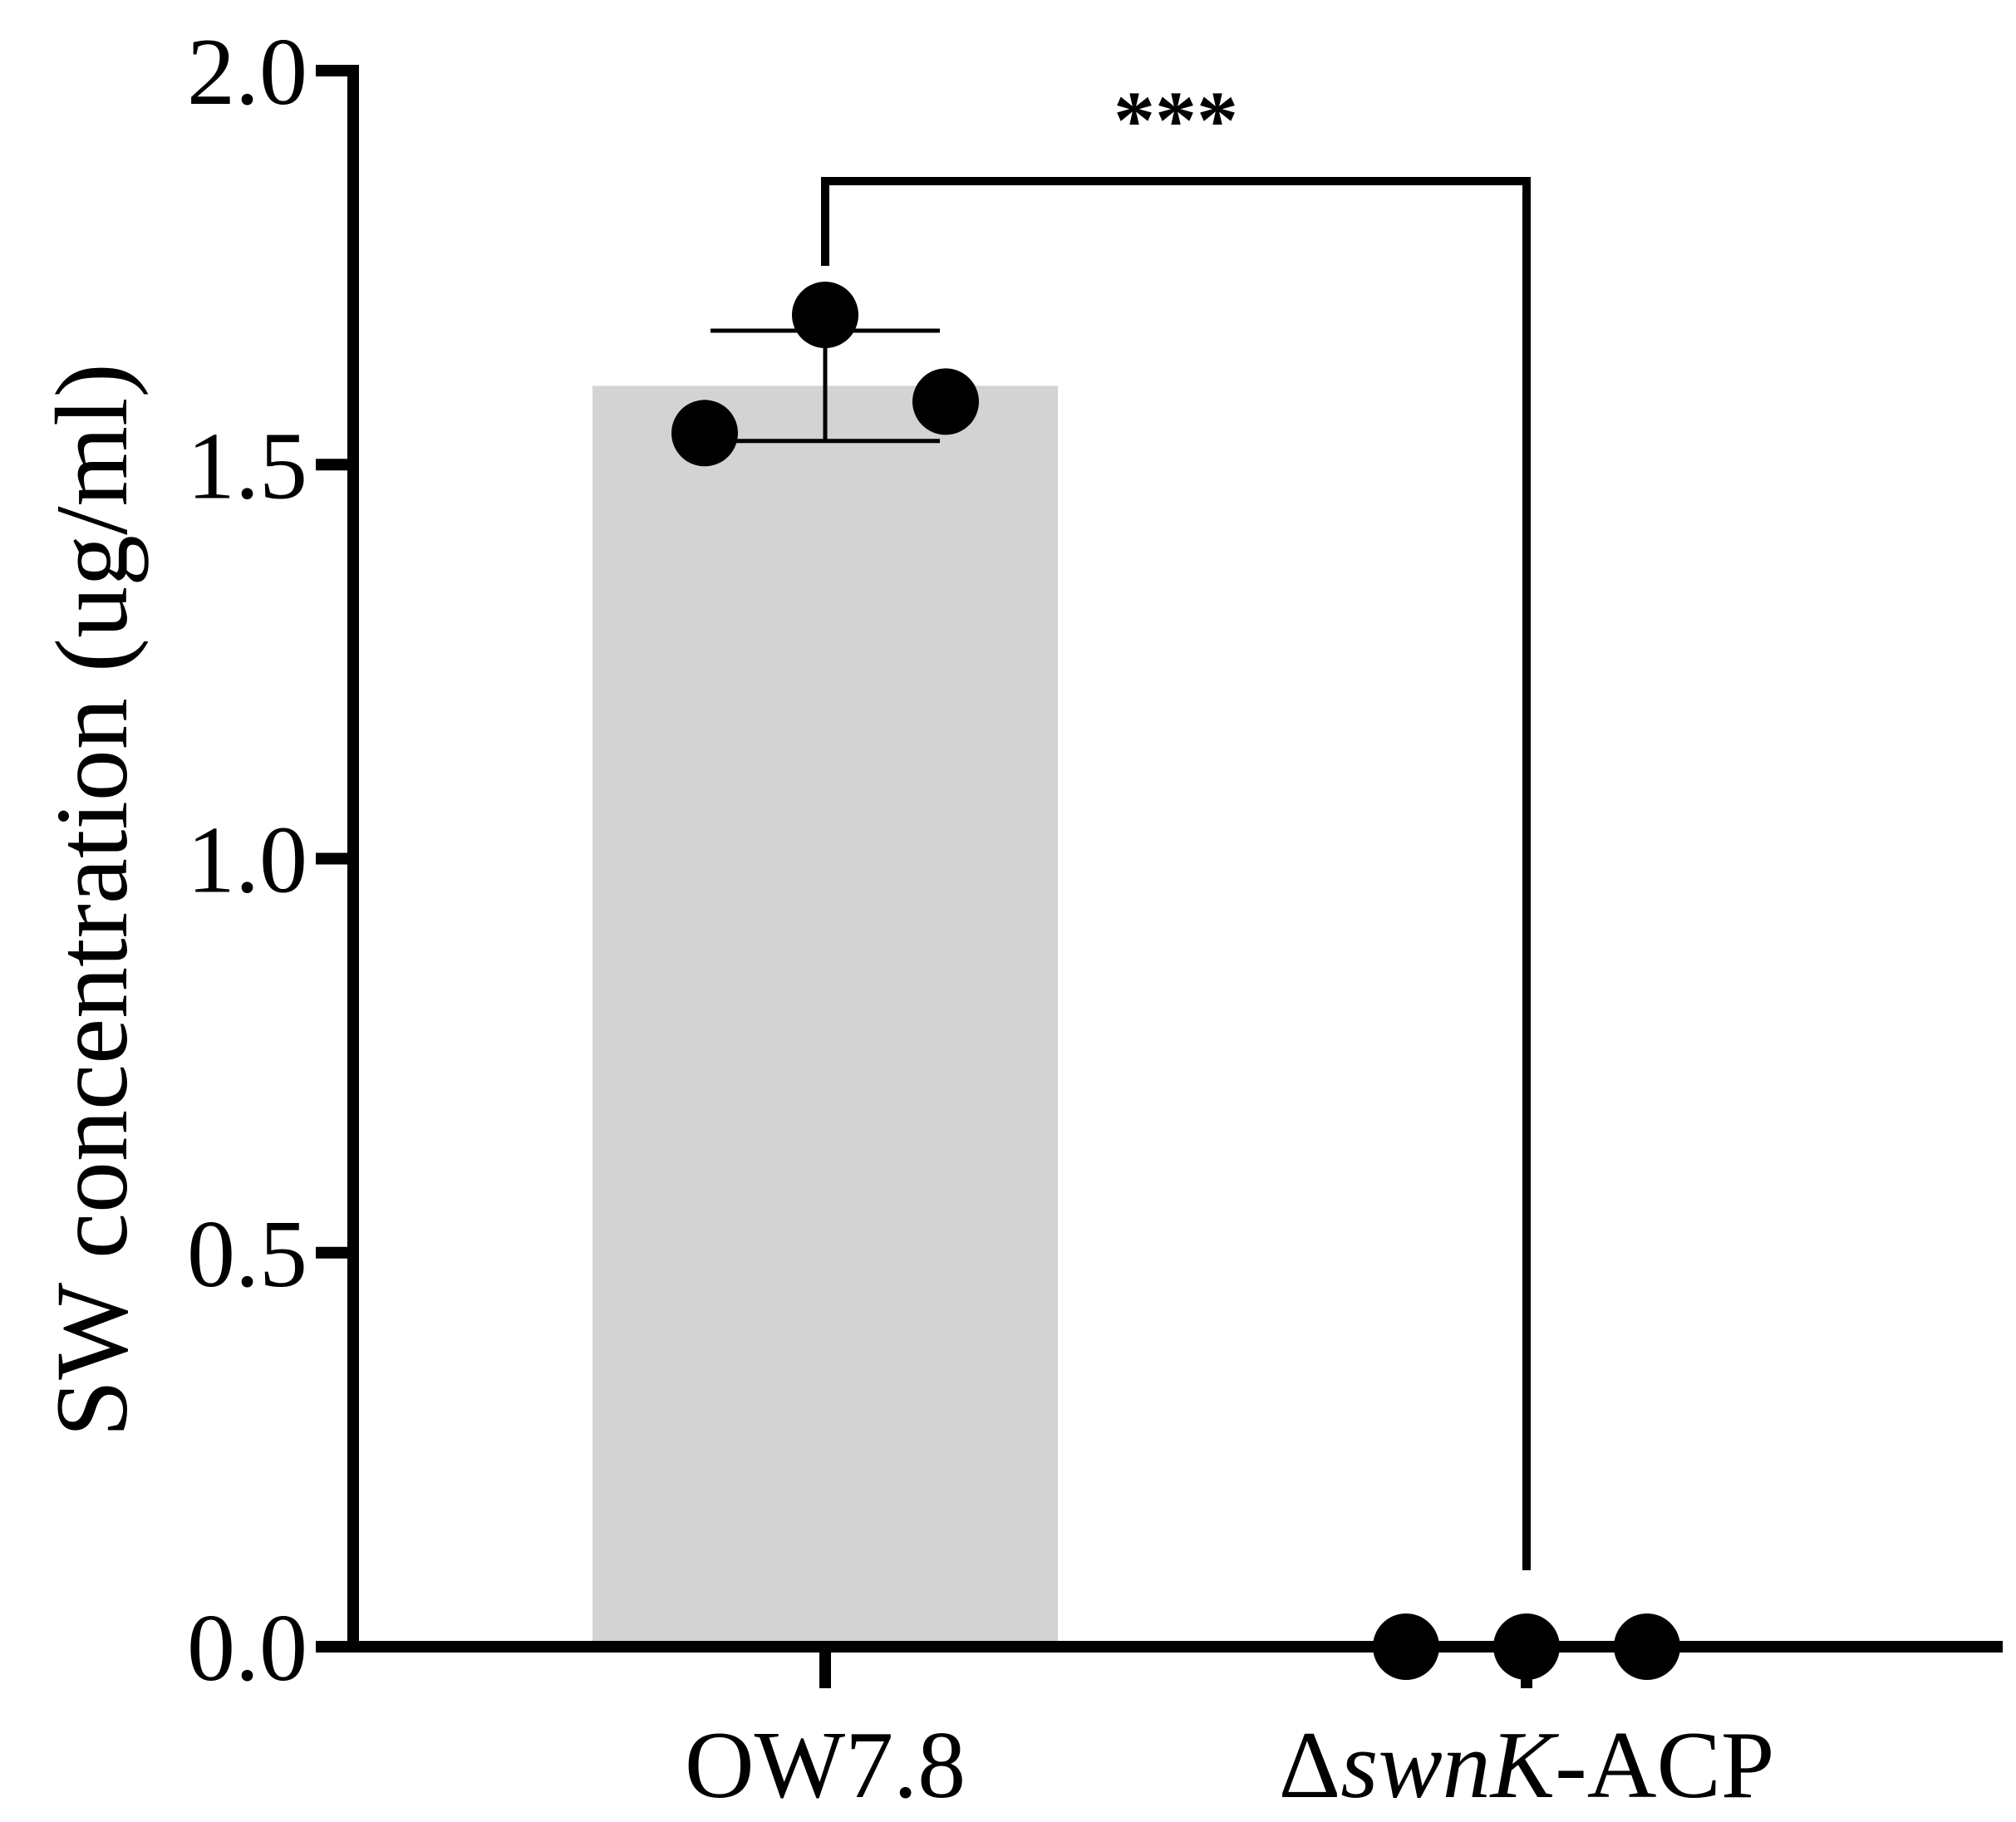 Image resolution: width=2016 pixels, height=1822 pixels. Describe the element at coordinates (247, 1254) in the screenshot. I see `y-tick-label: 0.5` at that location.